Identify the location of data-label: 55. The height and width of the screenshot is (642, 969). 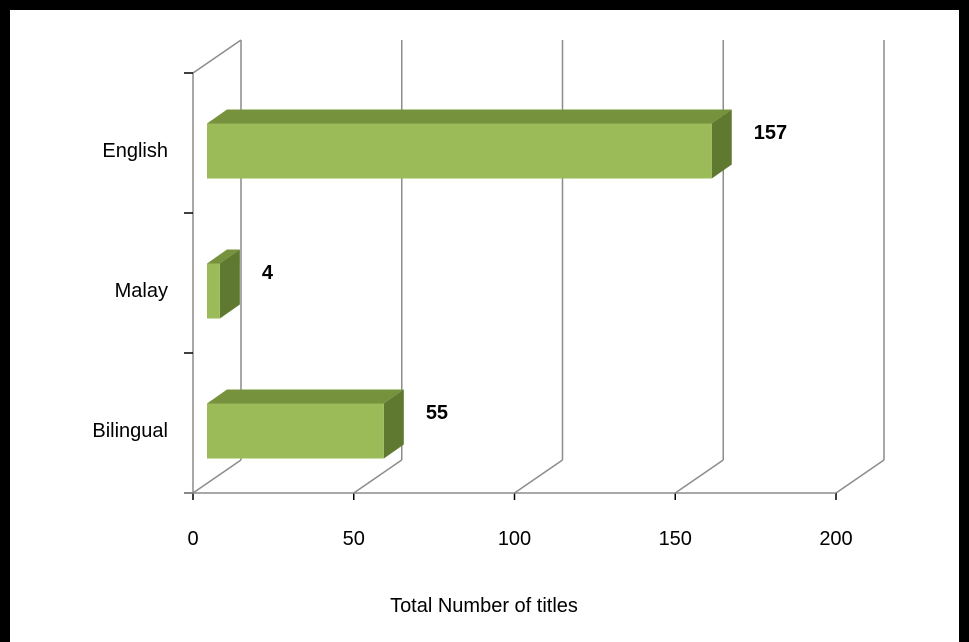
(437, 413).